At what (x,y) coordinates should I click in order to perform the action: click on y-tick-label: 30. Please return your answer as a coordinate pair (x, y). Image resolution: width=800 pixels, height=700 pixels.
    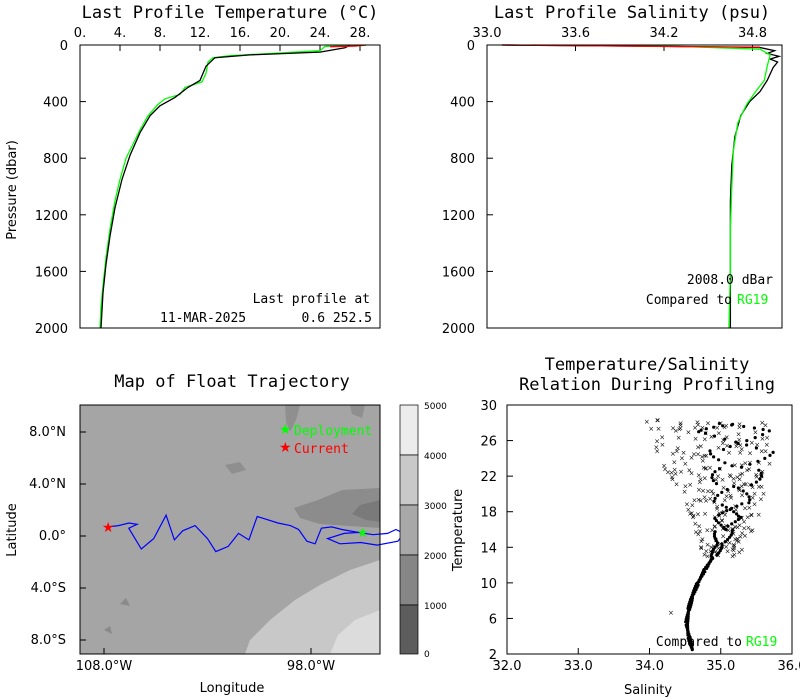
    Looking at the image, I should click on (488, 406).